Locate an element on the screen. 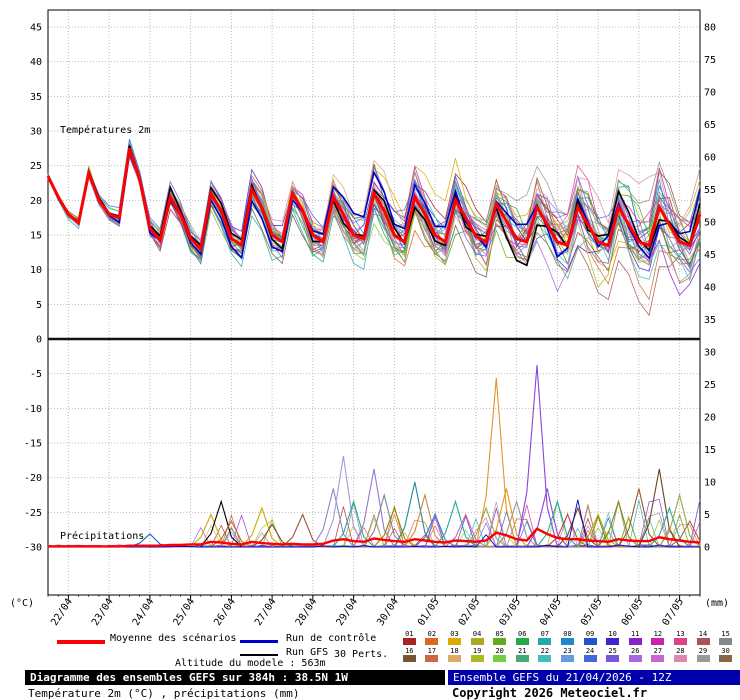 Image resolution: width=740 pixels, height=700 pixels. pert-27: 27 is located at coordinates (658, 654).